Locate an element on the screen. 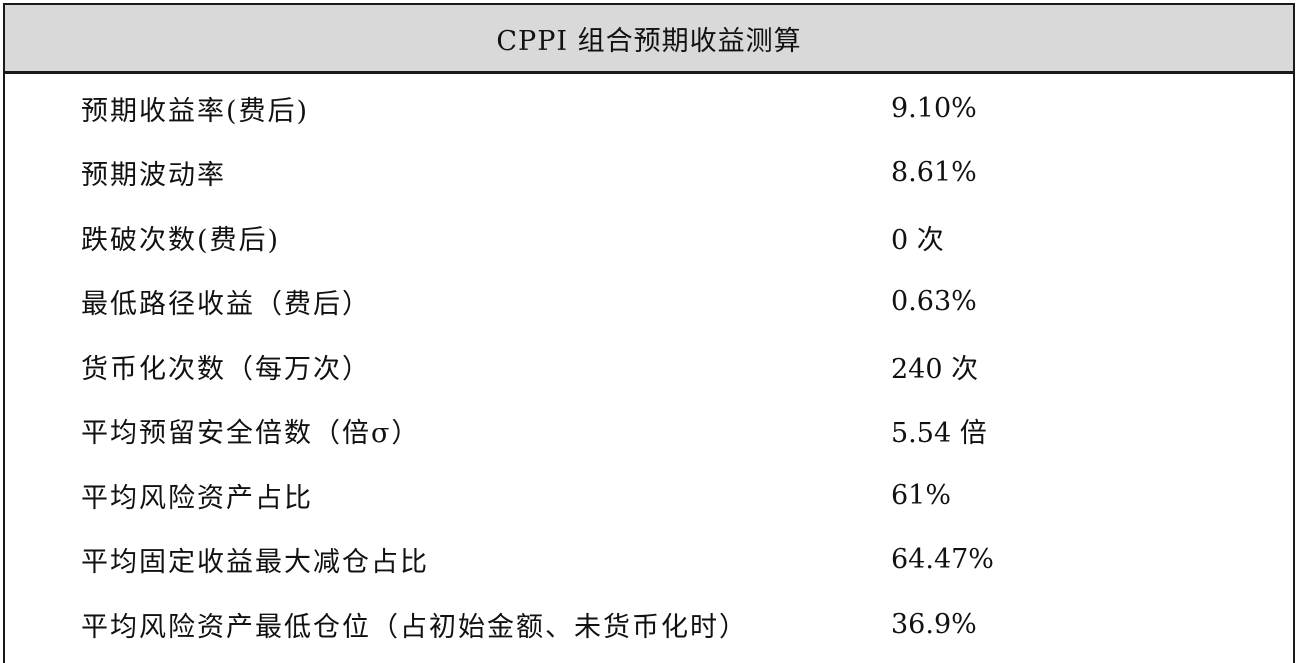 Image resolution: width=1298 pixels, height=663 pixels. row-value: 0.63% is located at coordinates (934, 302).